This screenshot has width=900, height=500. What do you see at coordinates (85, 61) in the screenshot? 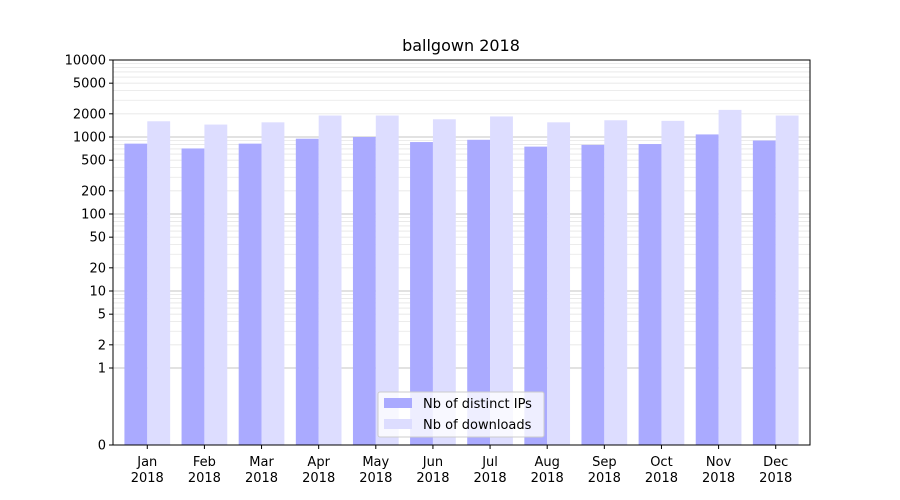
I see `y-tick-label: 10000` at bounding box center [85, 61].